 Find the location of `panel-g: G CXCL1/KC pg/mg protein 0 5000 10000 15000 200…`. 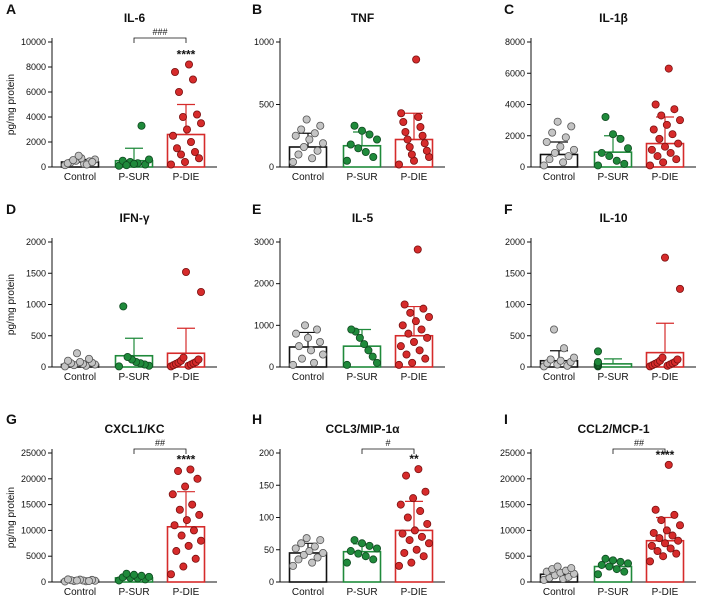

panel-g: G CXCL1/KC pg/mg protein 0 5000 10000 15000 200… is located at coordinates (111, 504).